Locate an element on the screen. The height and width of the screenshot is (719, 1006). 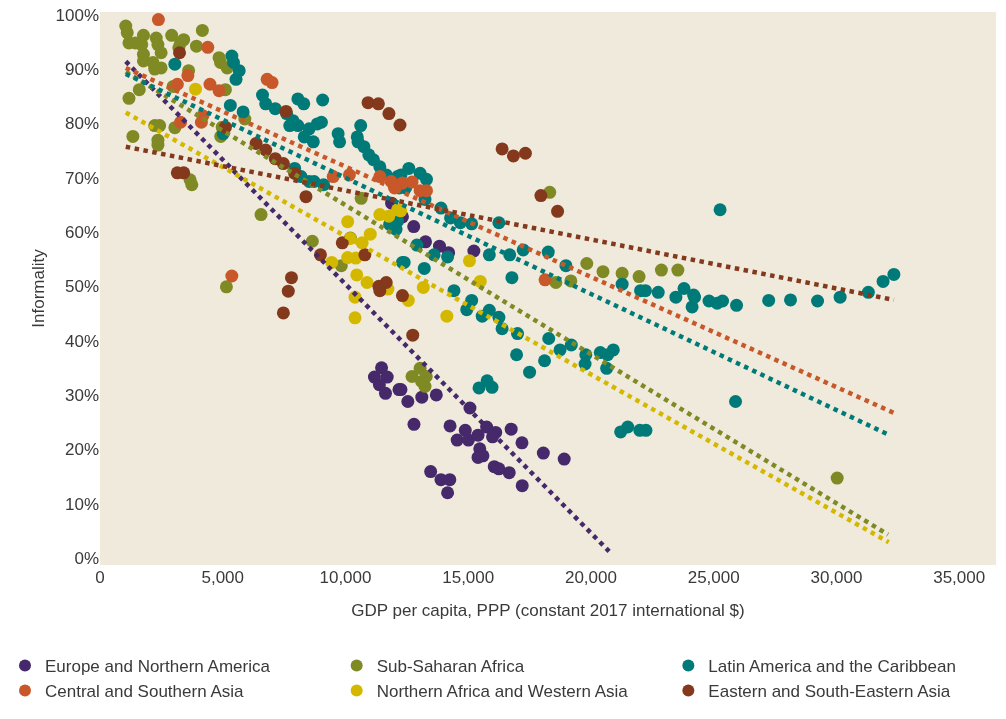
legend-label: Central and Southern Asia is located at coordinates (145, 692).